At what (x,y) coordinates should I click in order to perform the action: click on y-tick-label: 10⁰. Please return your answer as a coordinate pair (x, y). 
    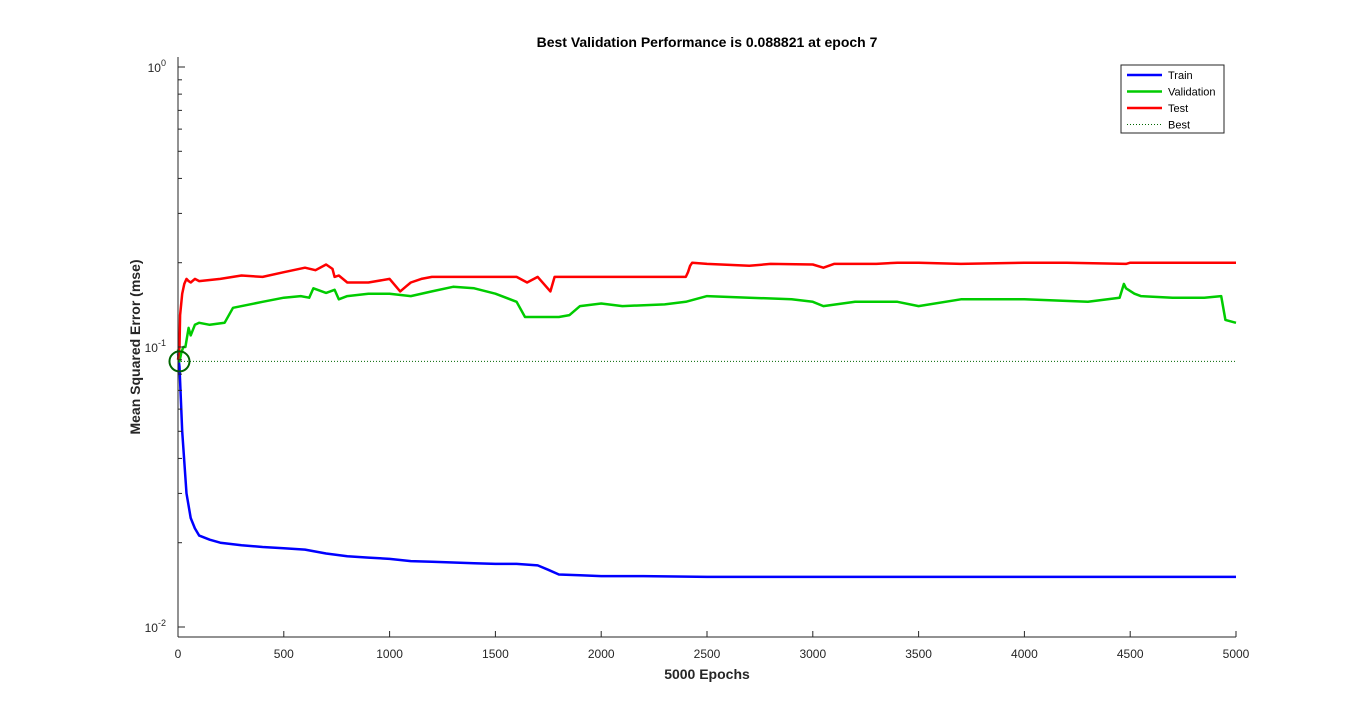
    Looking at the image, I should click on (157, 66).